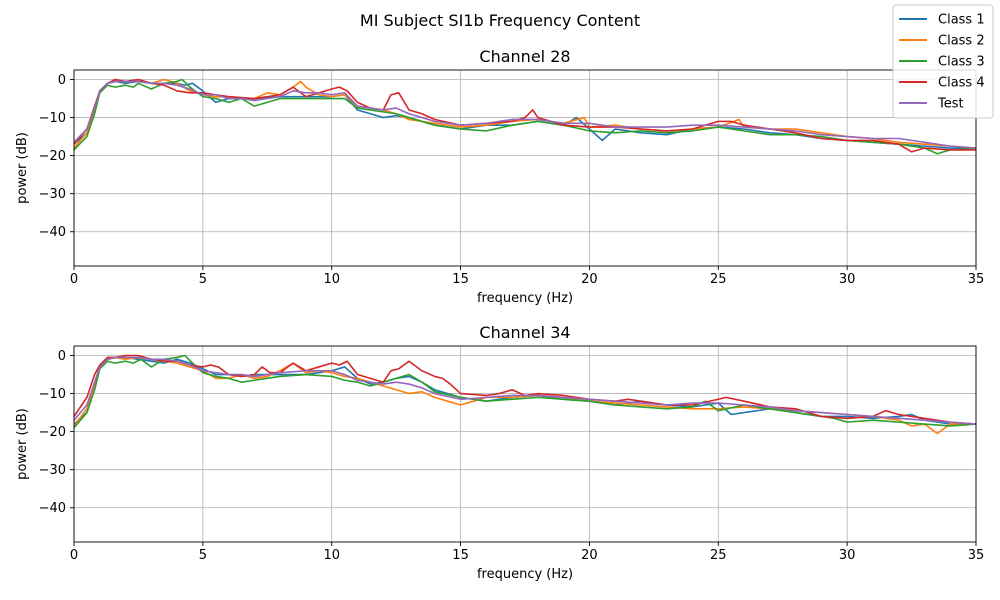  I want to click on ch1-ytick-label-0: 0, so click(62, 356).